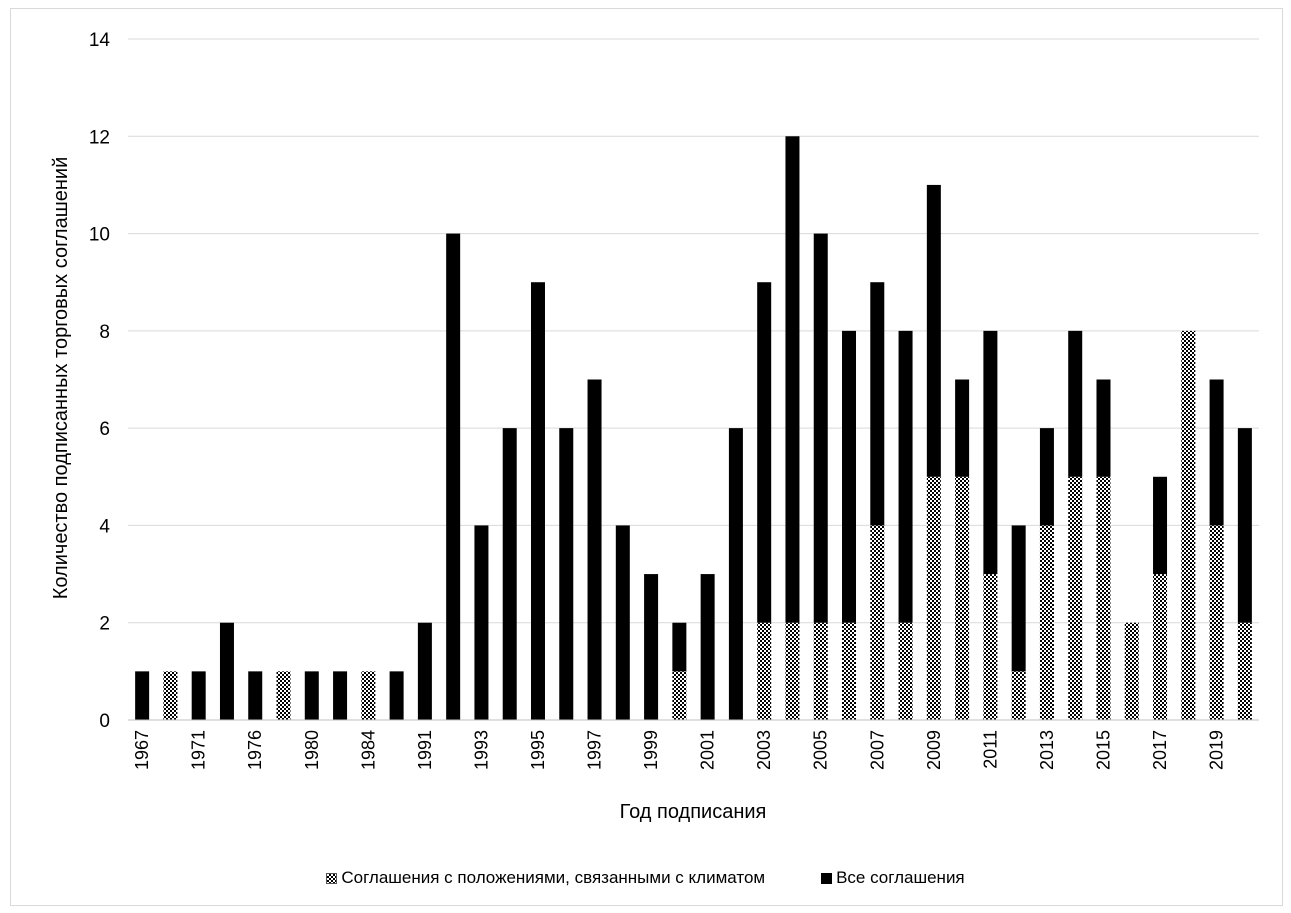 The width and height of the screenshot is (1291, 913). Describe the element at coordinates (1160, 750) in the screenshot. I see `x-tick-label: 2017` at that location.